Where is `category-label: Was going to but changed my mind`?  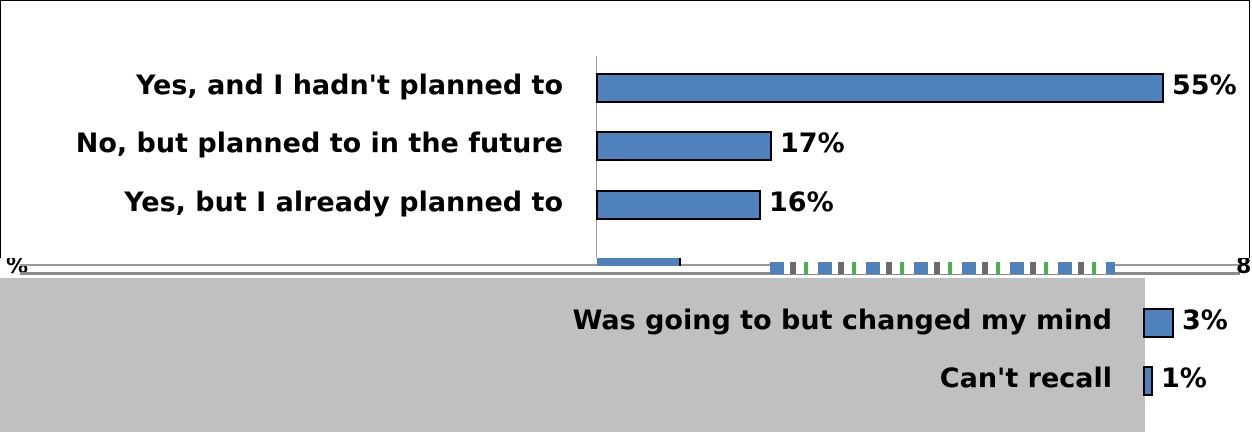
category-label: Was going to but changed my mind is located at coordinates (842, 320).